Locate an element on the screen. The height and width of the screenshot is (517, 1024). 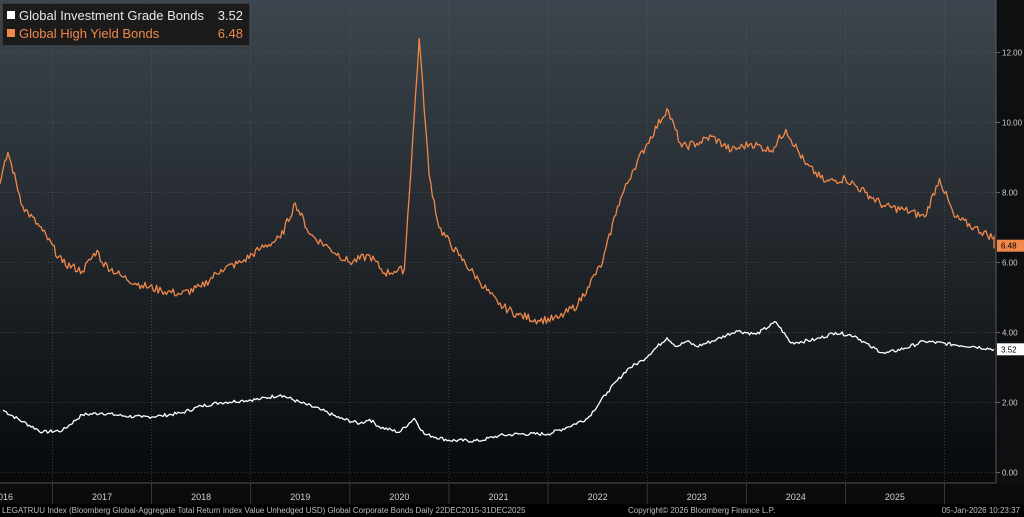
x-tick-label: 2024 is located at coordinates (796, 497).